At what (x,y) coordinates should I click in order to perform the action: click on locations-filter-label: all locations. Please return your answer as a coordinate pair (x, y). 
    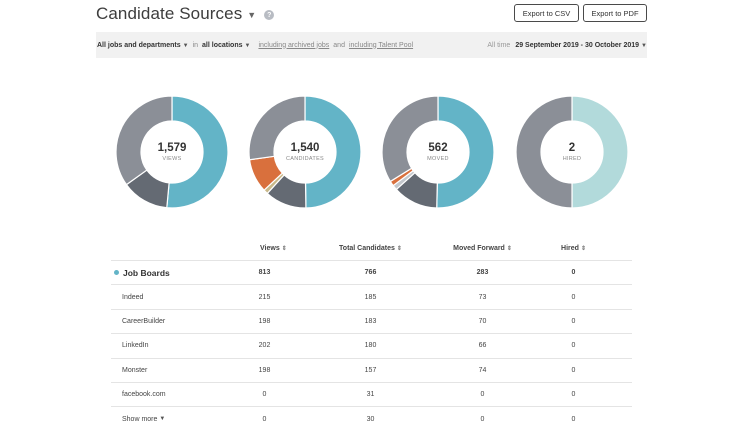
    Looking at the image, I should click on (222, 45).